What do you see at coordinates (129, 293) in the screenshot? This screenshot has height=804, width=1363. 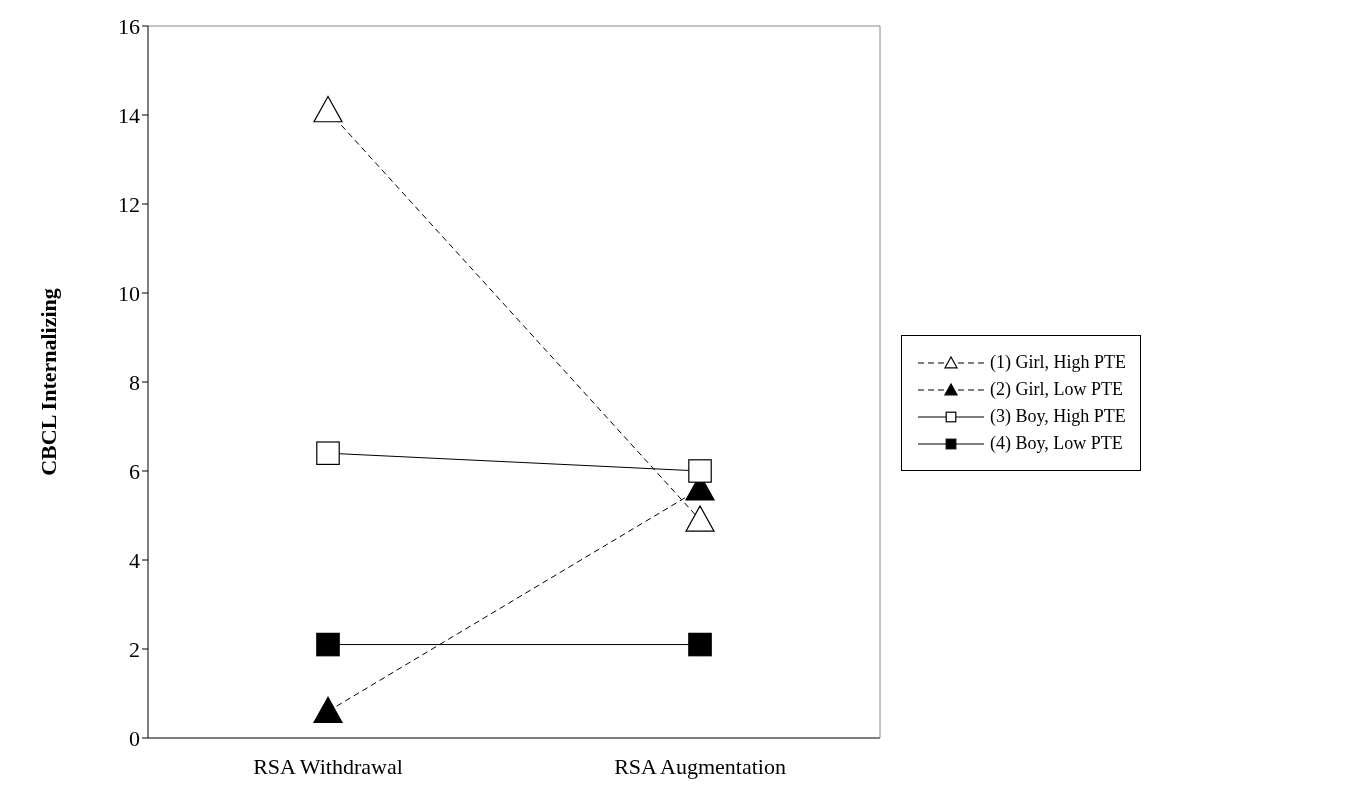 I see `y-tick-label: 10` at bounding box center [129, 293].